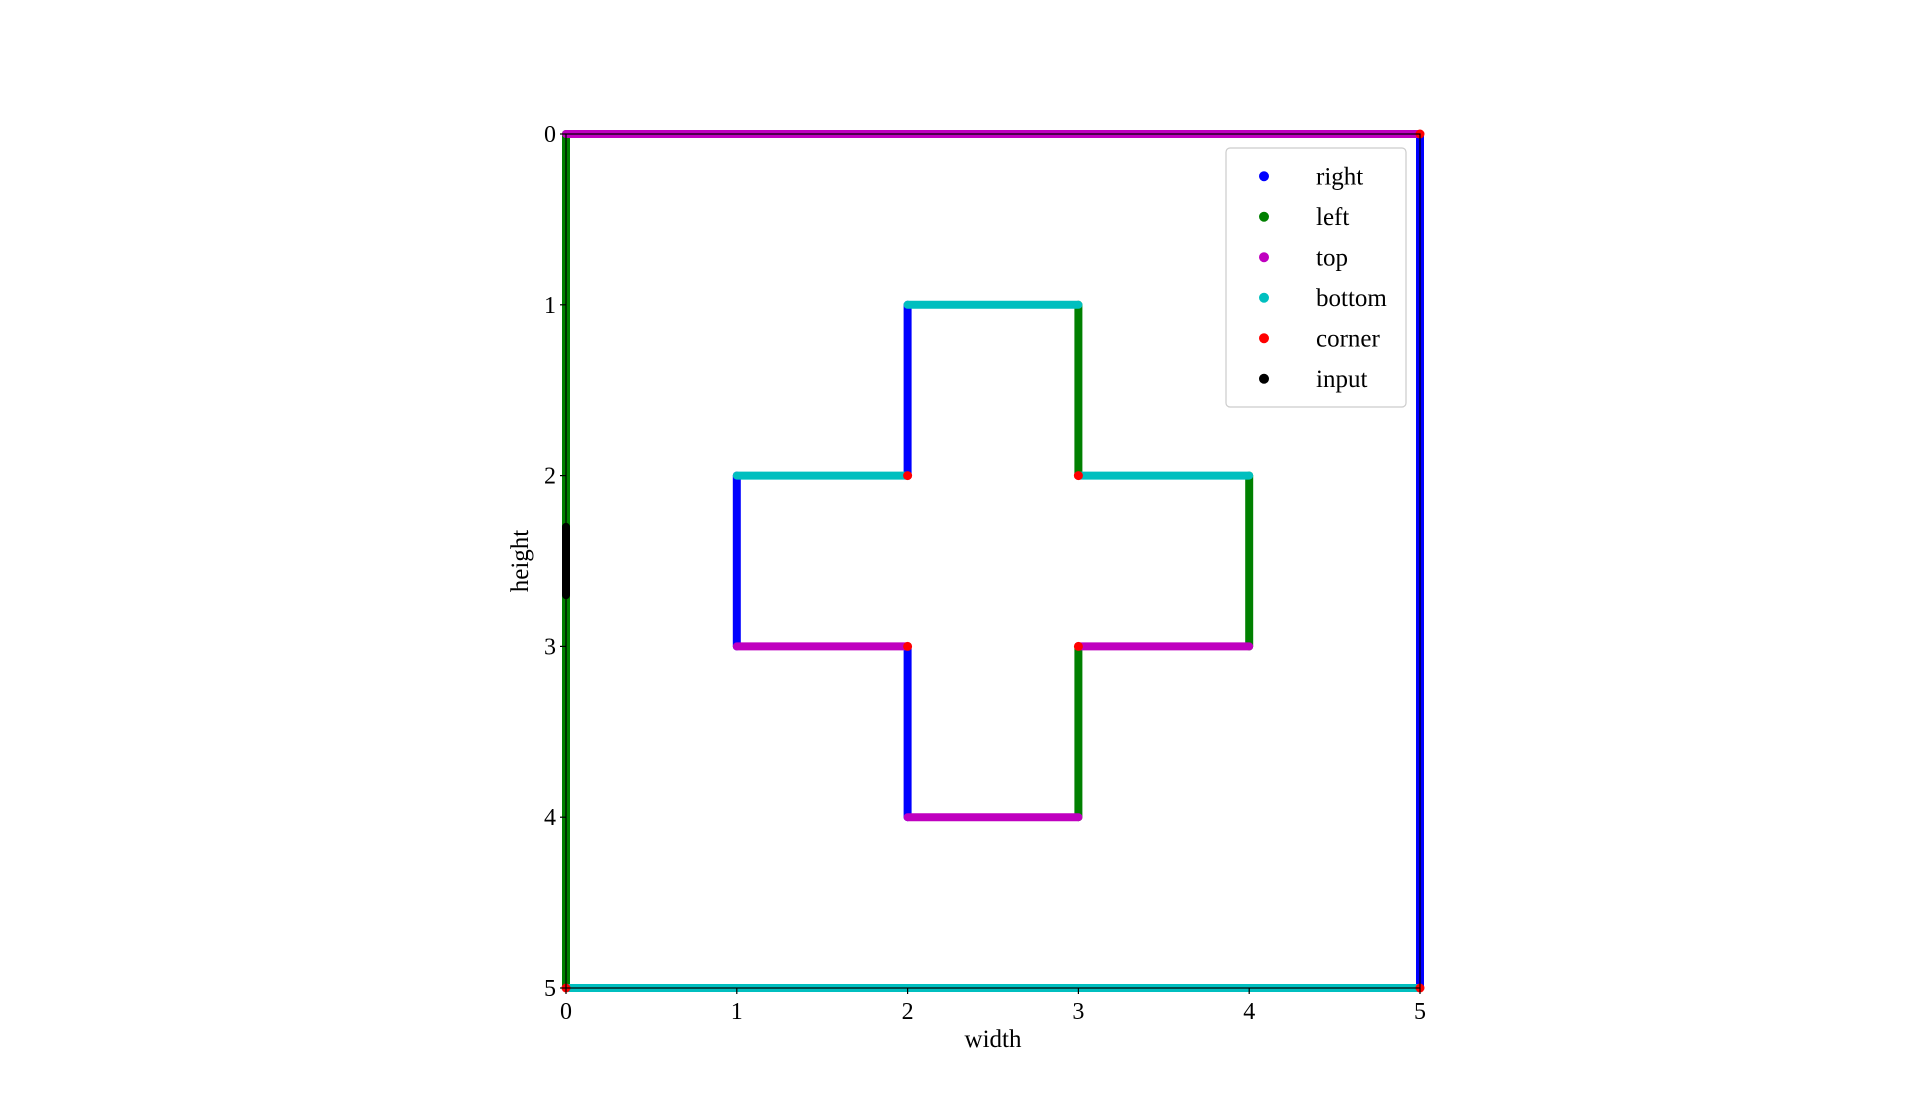 The width and height of the screenshot is (1920, 1101). I want to click on legend: right left top bottom corner input, so click(1316, 277).